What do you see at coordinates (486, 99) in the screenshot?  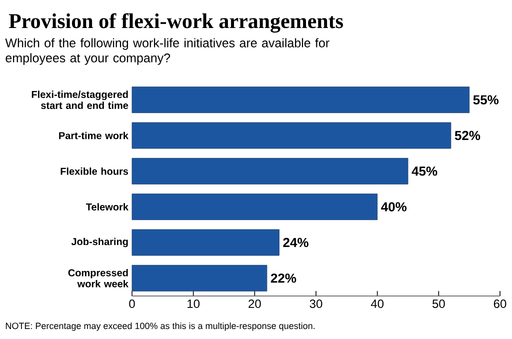 I see `data-label: 55%` at bounding box center [486, 99].